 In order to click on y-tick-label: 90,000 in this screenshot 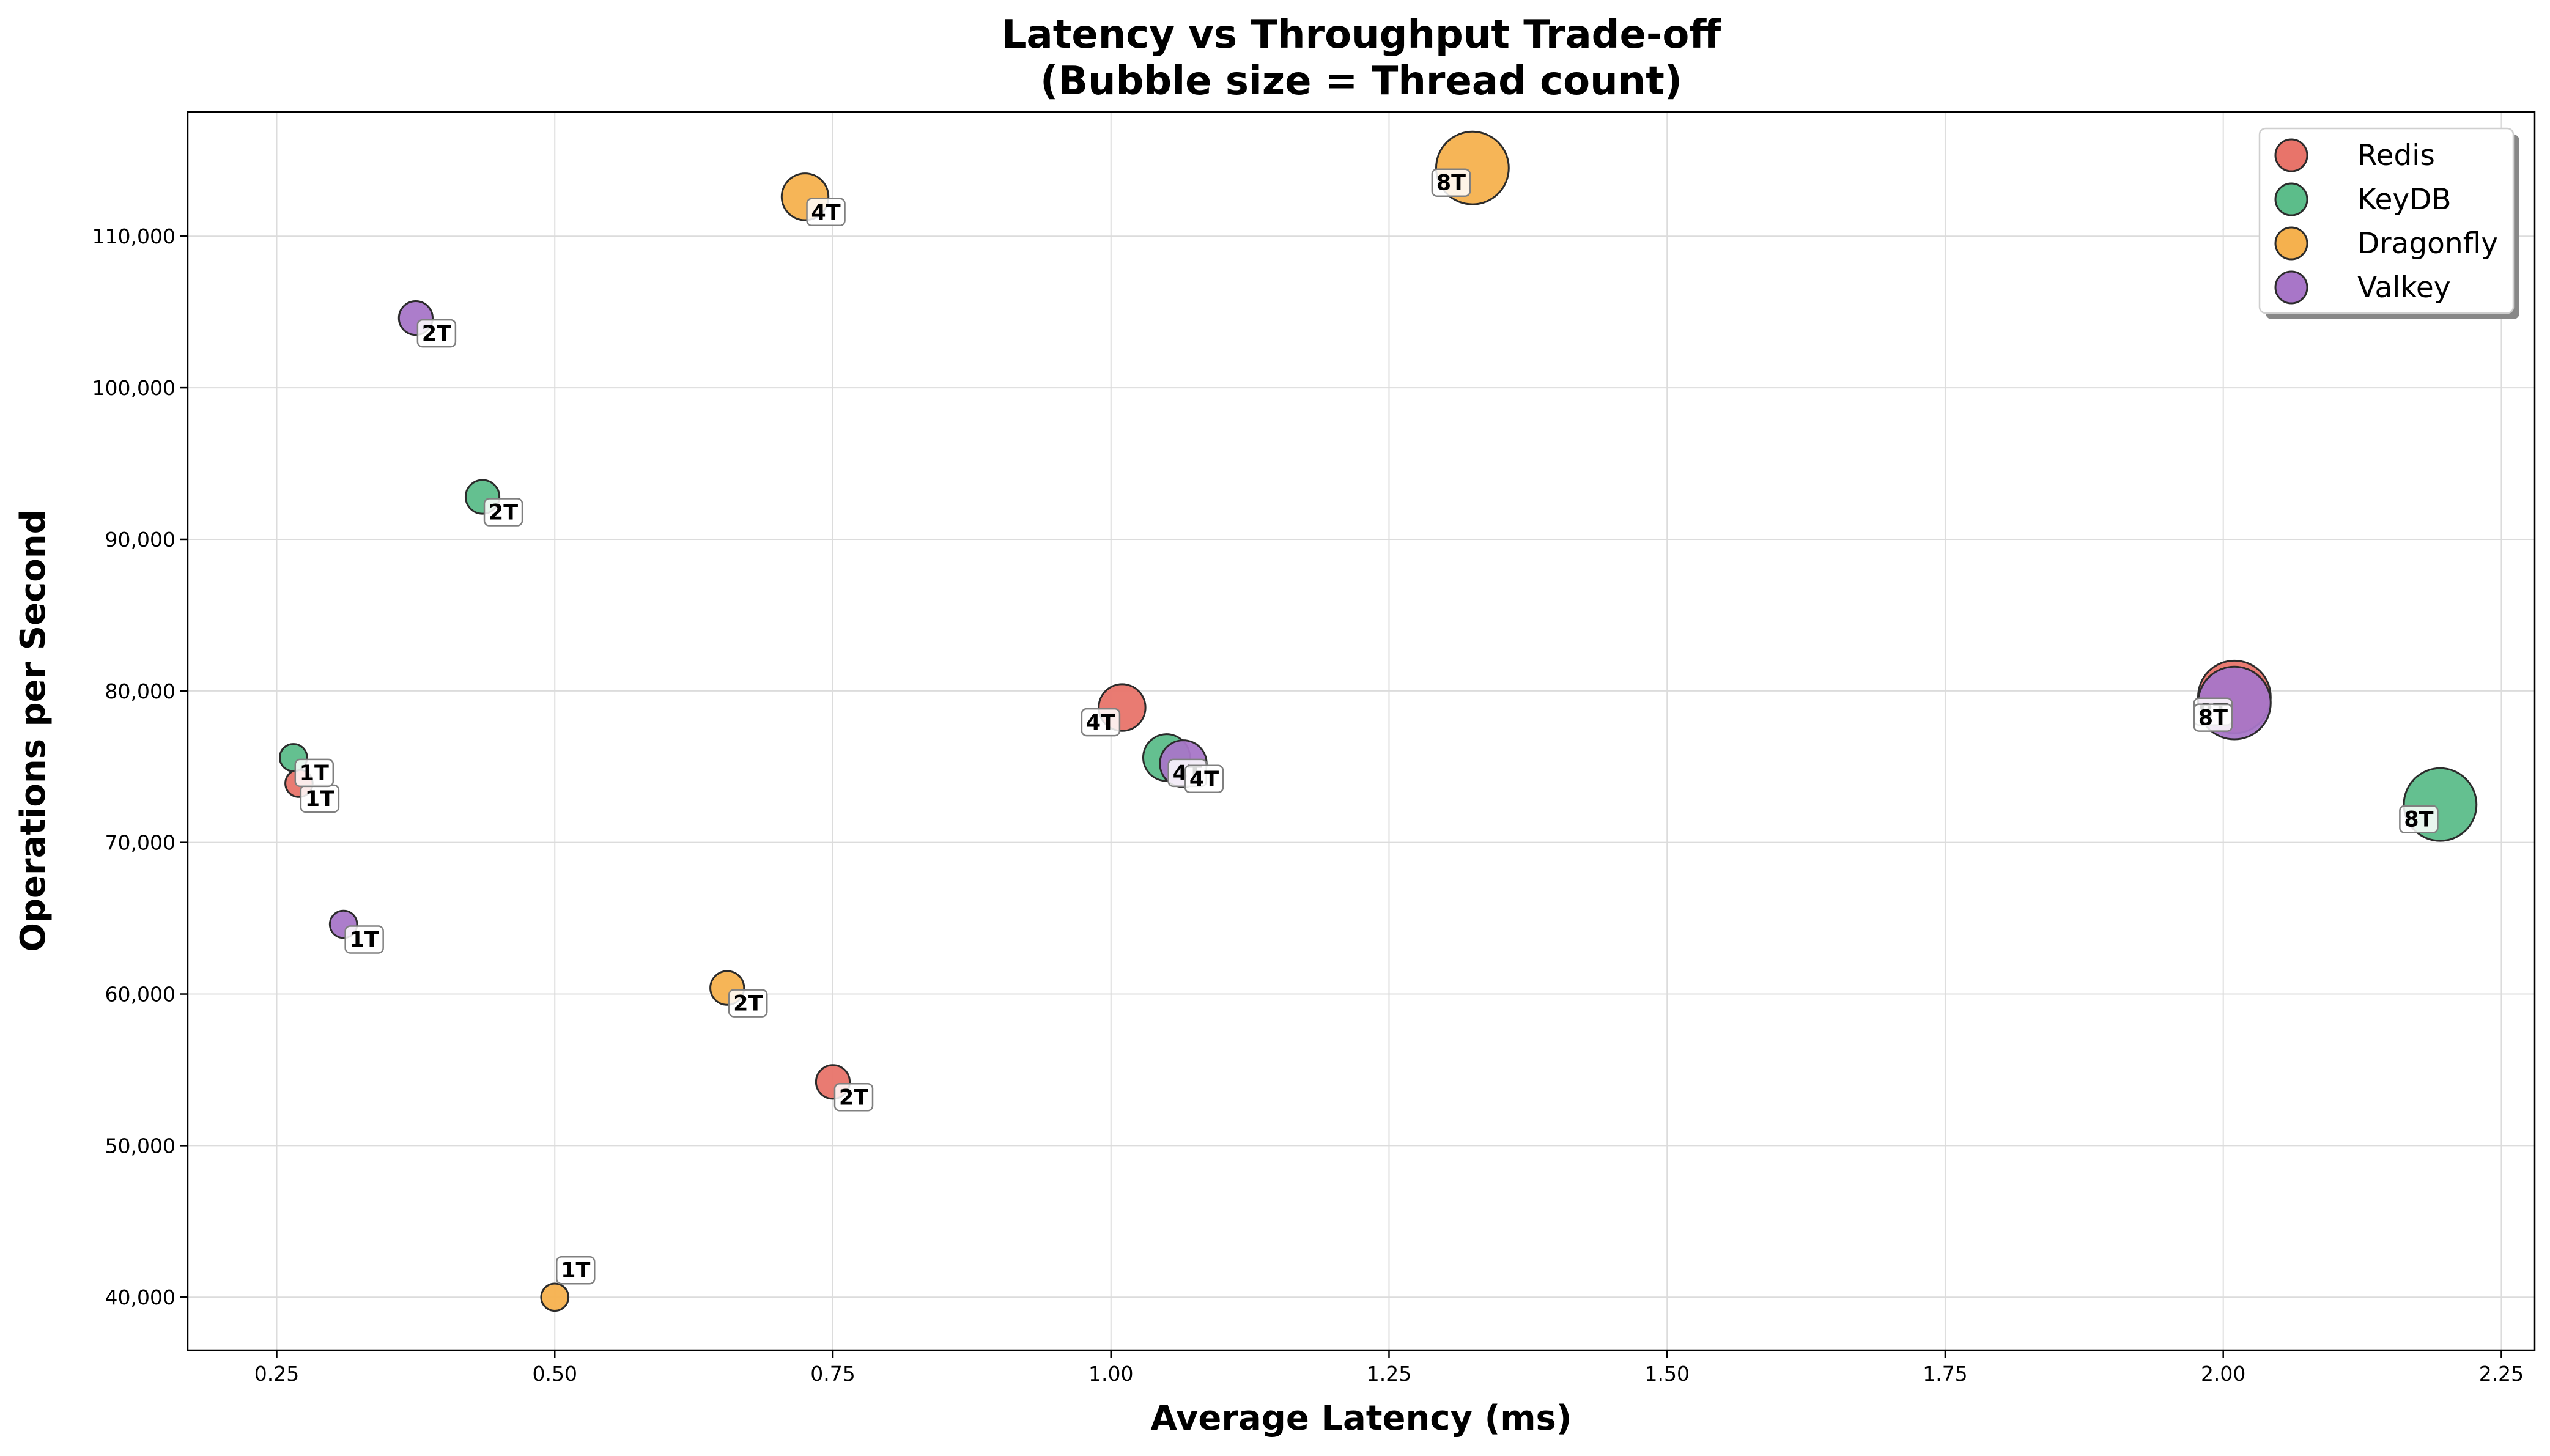, I will do `click(140, 540)`.